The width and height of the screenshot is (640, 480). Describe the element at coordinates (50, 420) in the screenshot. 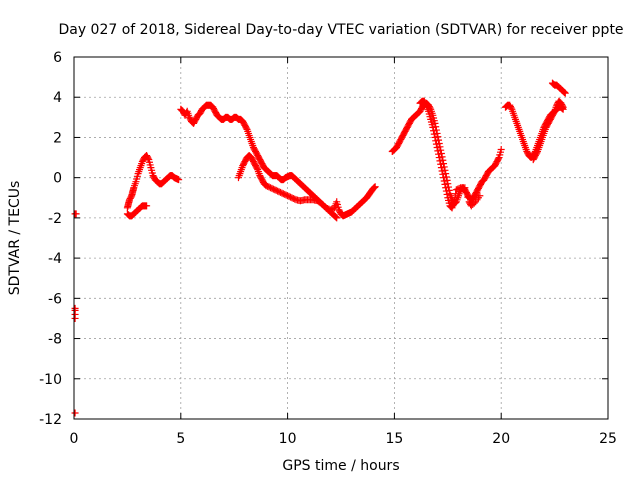

I see `y-tick-label: -12` at that location.